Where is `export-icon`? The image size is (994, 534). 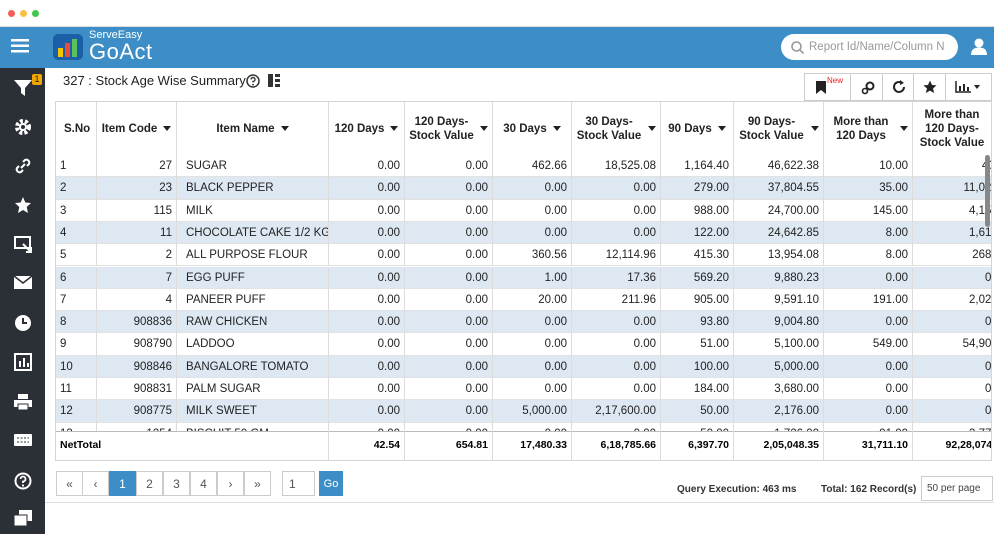
export-icon is located at coordinates (23, 244).